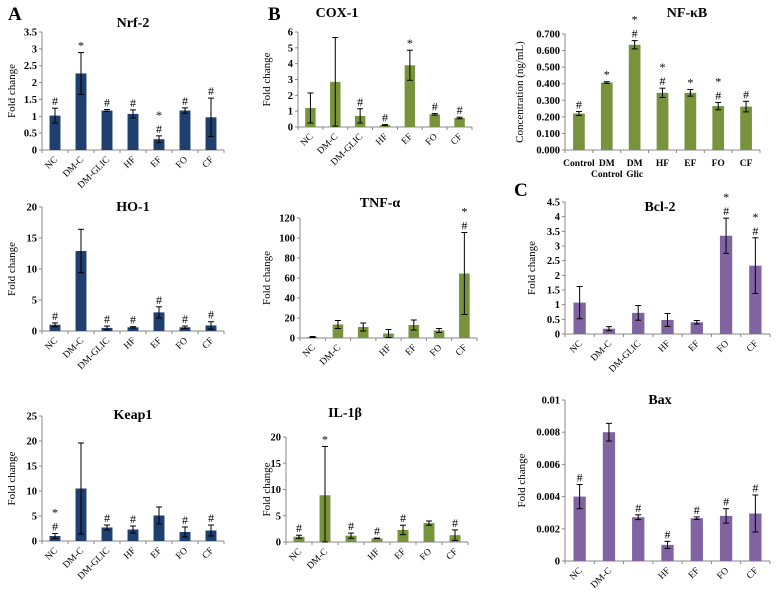 This screenshot has height=596, width=777. Describe the element at coordinates (32, 417) in the screenshot. I see `y-tick-label: 25` at that location.